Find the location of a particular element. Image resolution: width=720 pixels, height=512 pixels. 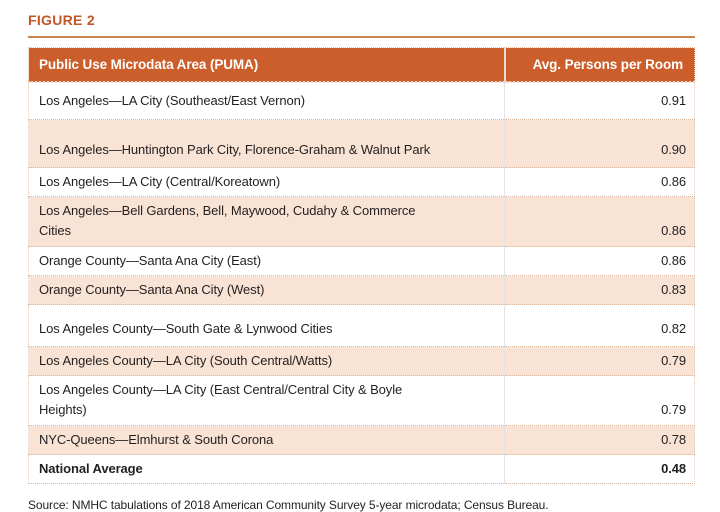

table-row: NYC-Queens—Elmhurst & South Corona 0.78 is located at coordinates (361, 440).